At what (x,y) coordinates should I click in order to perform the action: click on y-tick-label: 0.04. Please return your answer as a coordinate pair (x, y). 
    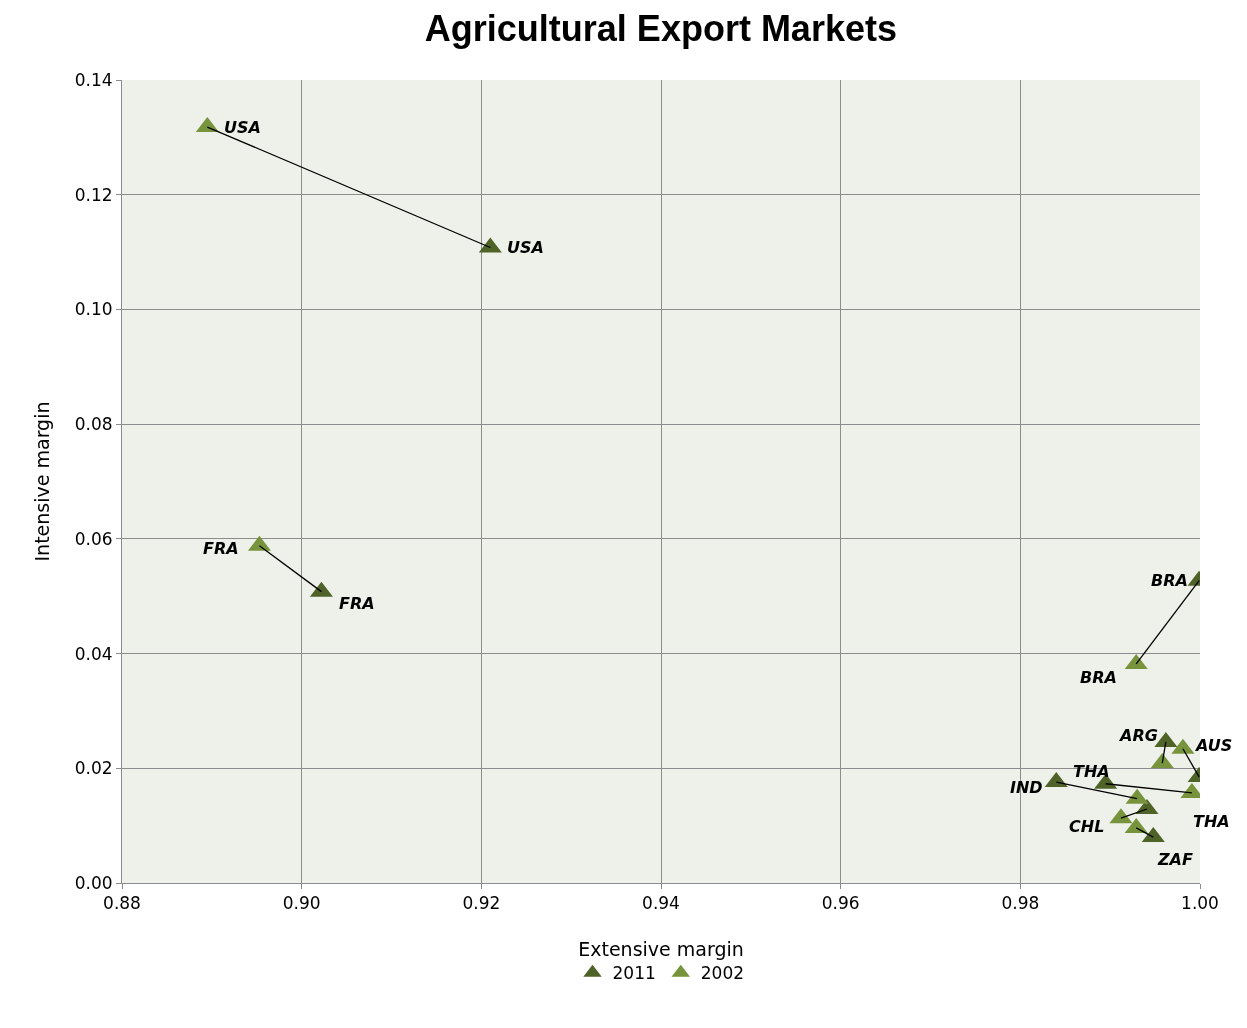
    Looking at the image, I should click on (93, 653).